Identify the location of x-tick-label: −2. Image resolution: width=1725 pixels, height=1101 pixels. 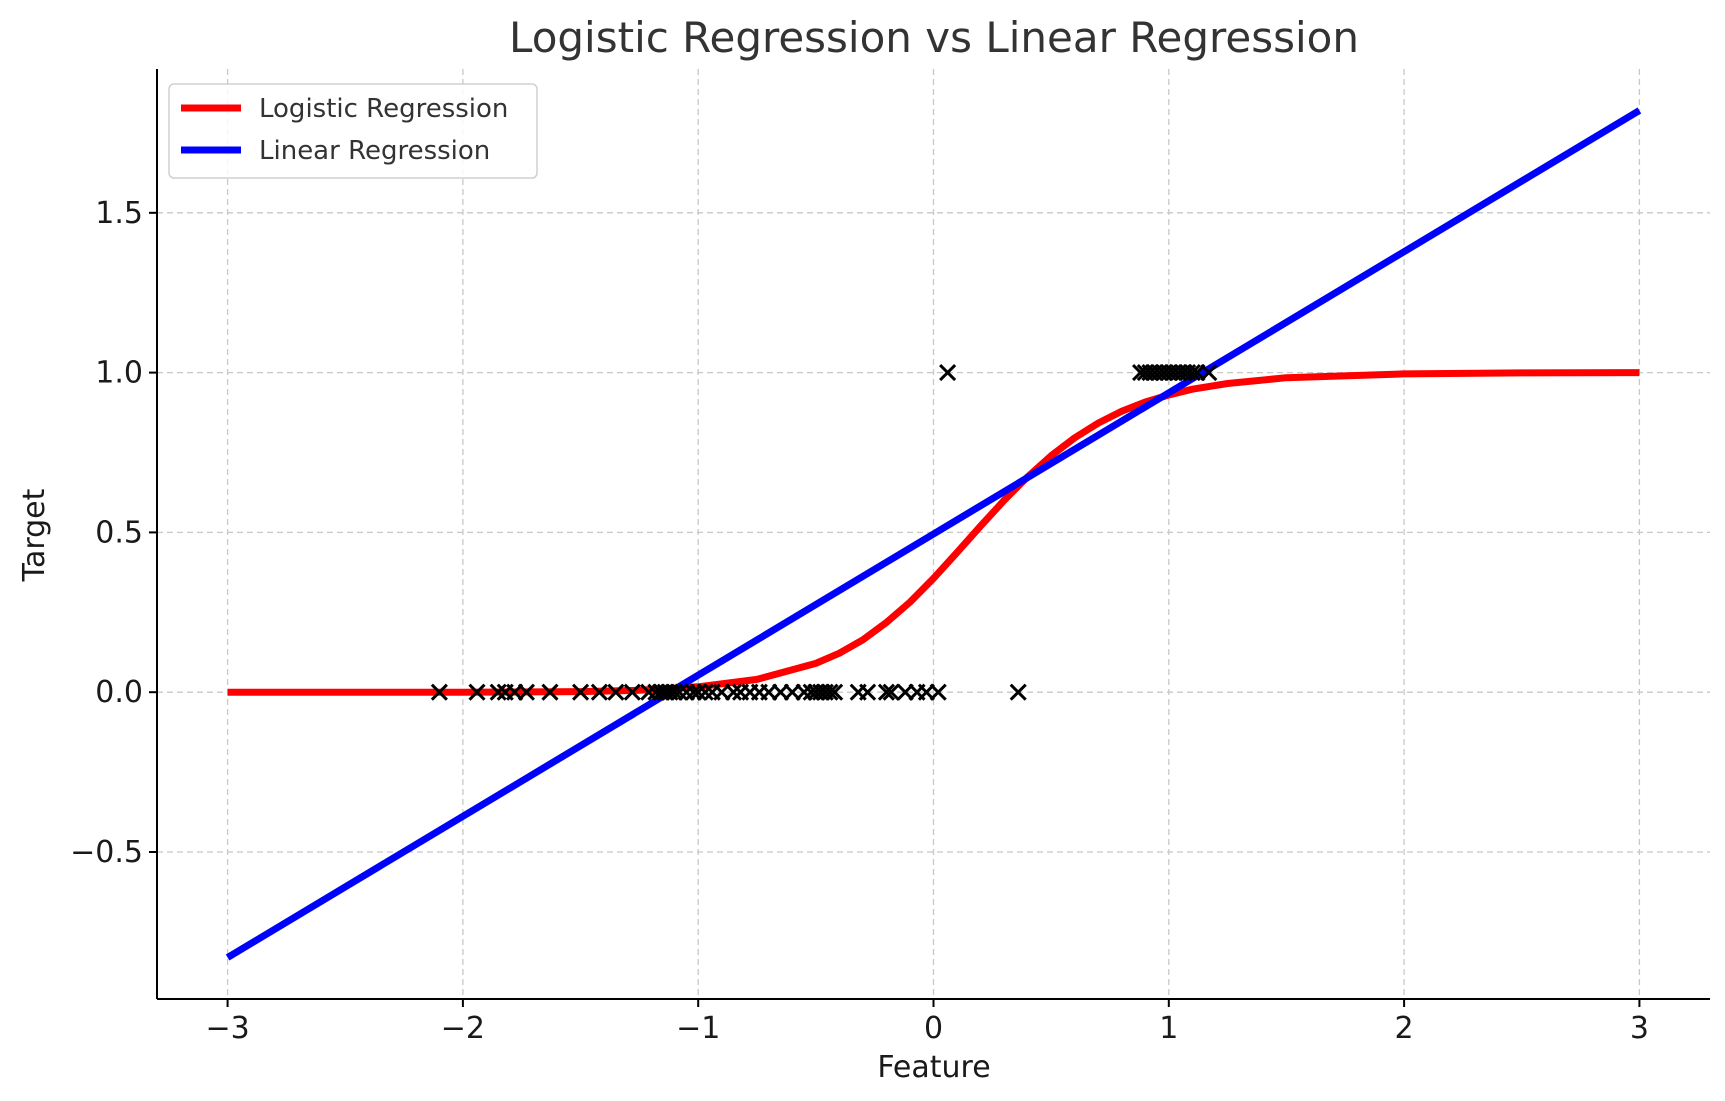
(463, 1028).